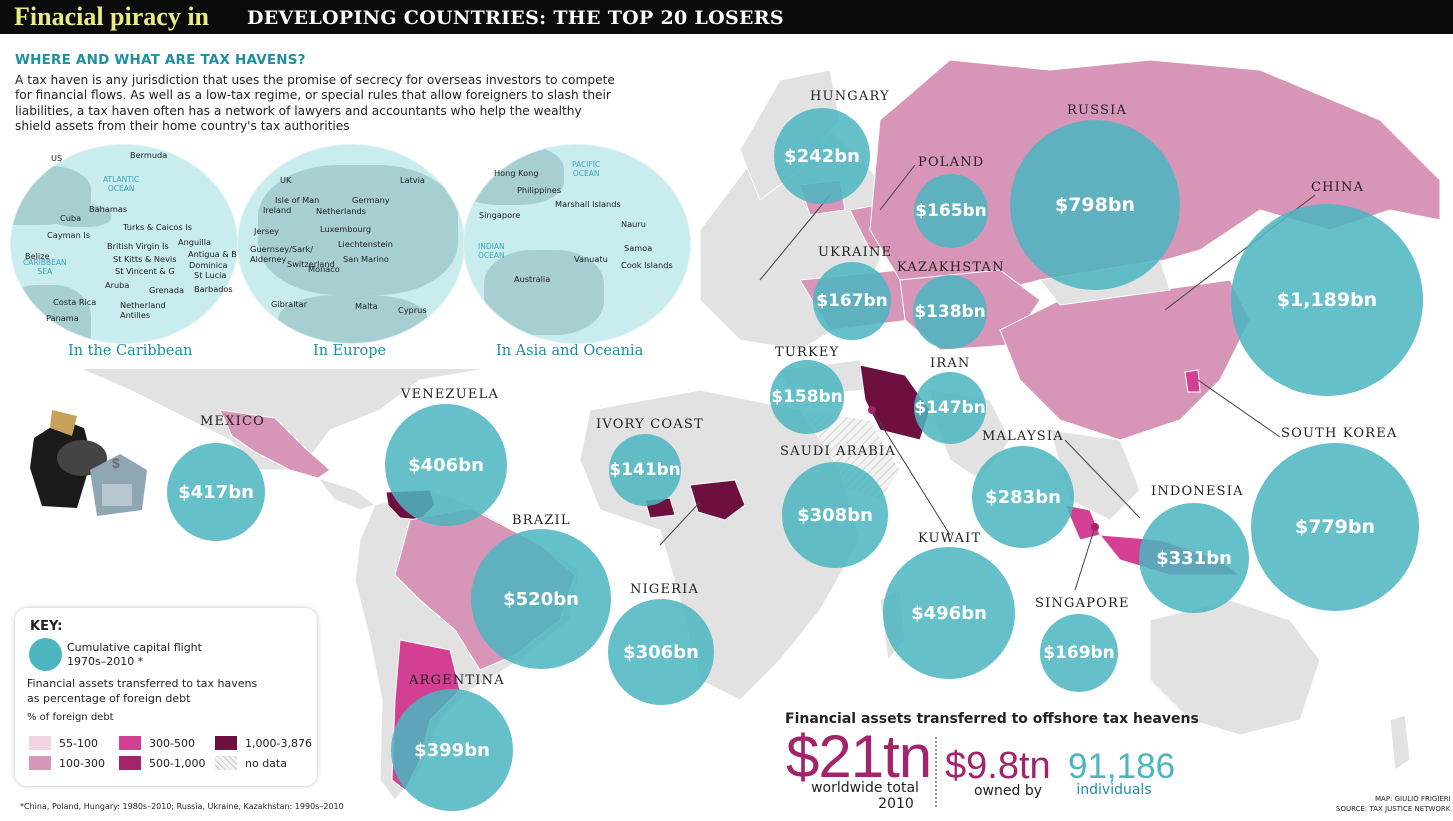  I want to click on haven-st-kitts-nevis: St Kitts & Nevis, so click(145, 259).